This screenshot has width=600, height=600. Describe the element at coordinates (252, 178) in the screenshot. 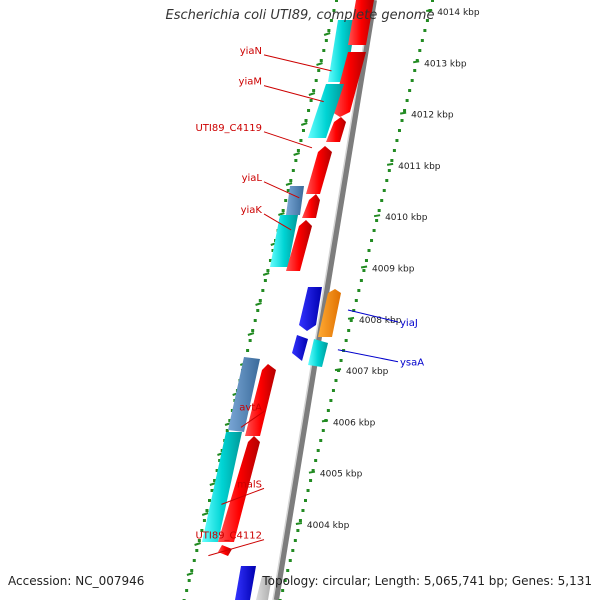

I see `feature-label-yial: yiaL` at that location.